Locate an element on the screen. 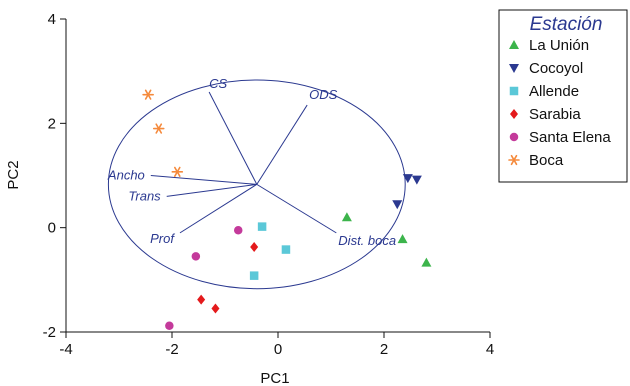  loading-label: Trans is located at coordinates (144, 195).